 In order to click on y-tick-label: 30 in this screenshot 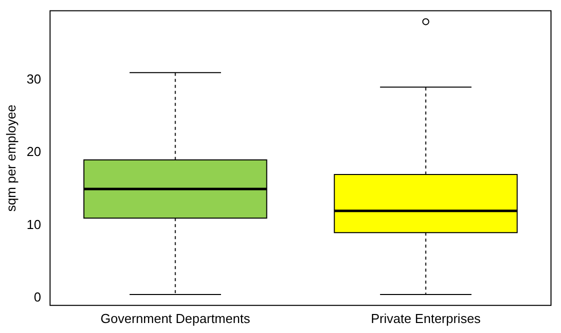, I will do `click(34, 78)`.